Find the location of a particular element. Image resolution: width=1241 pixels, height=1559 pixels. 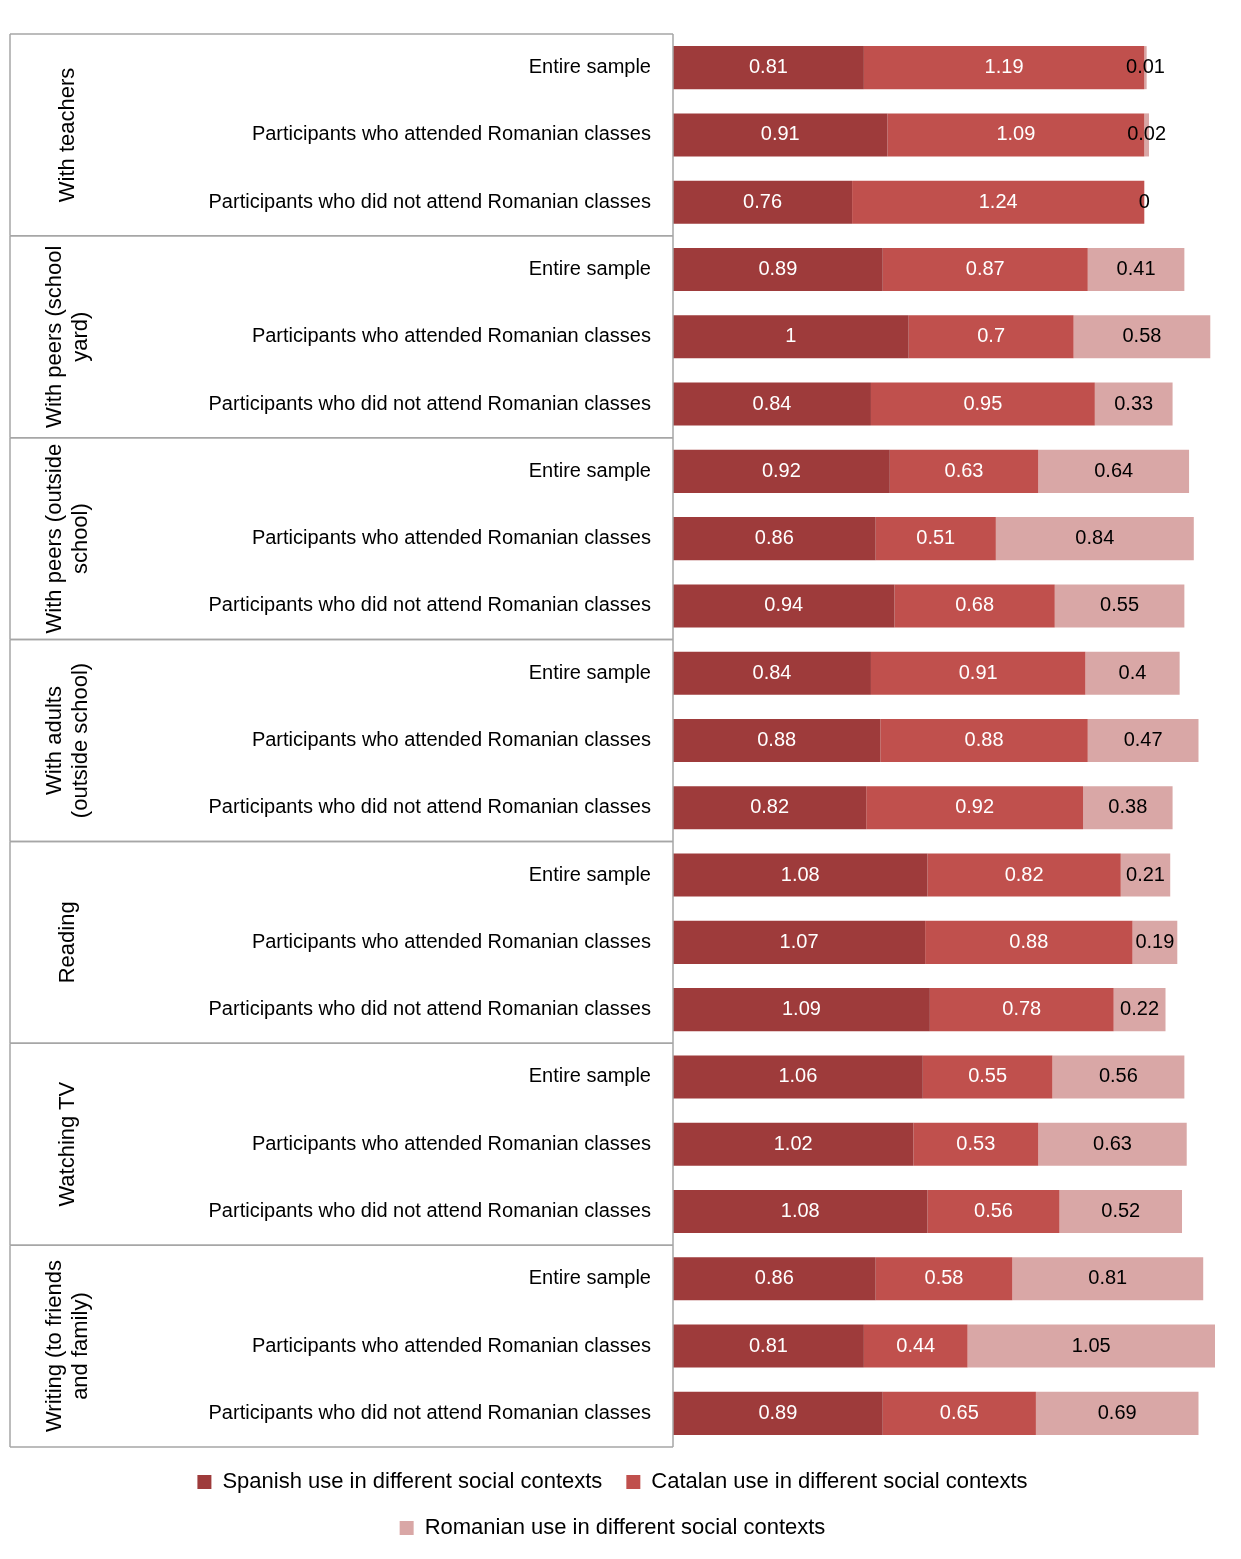

data-label: 0.19 is located at coordinates (1155, 940).